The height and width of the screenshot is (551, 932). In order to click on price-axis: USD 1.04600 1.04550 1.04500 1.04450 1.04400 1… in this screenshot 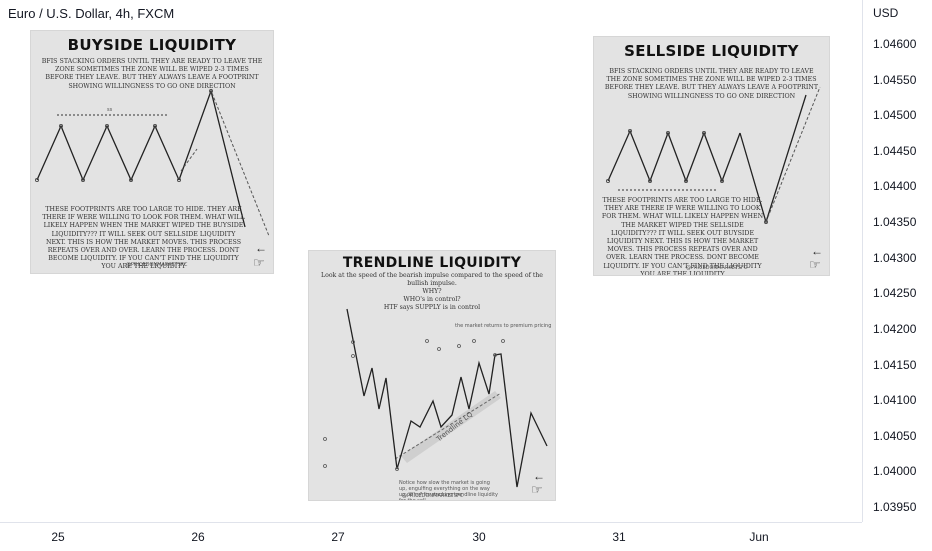, I will do `click(897, 261)`.